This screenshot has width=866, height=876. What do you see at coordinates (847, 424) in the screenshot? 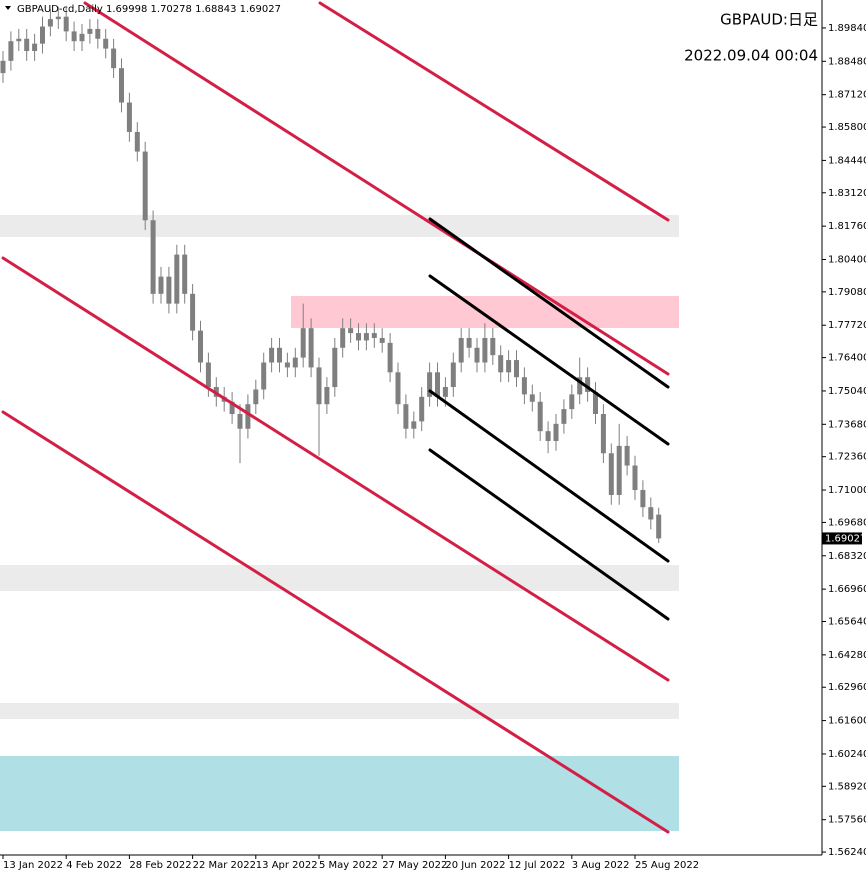
I see `y-tick-label: 1.73680` at bounding box center [847, 424].